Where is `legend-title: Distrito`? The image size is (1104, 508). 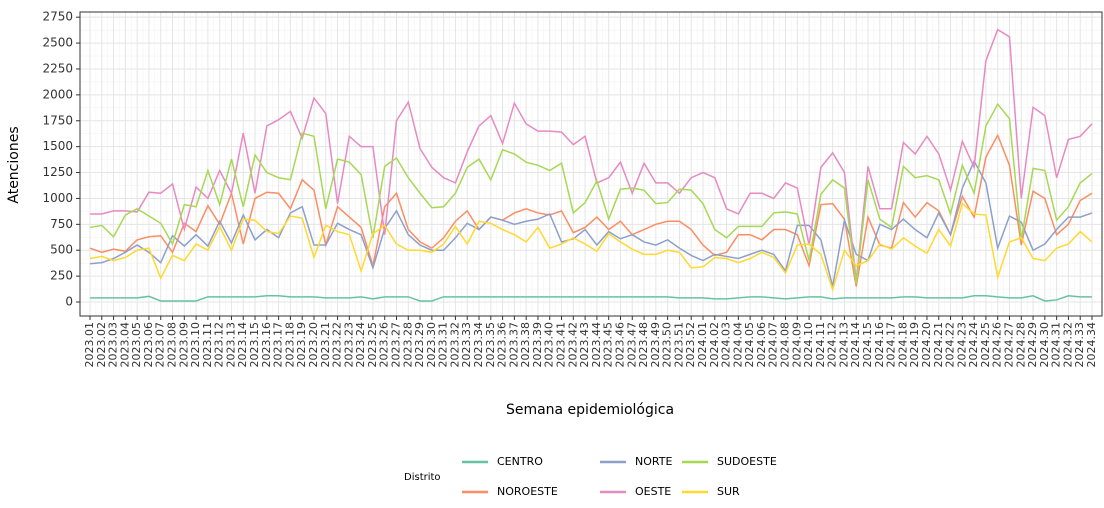 legend-title: Distrito is located at coordinates (422, 477).